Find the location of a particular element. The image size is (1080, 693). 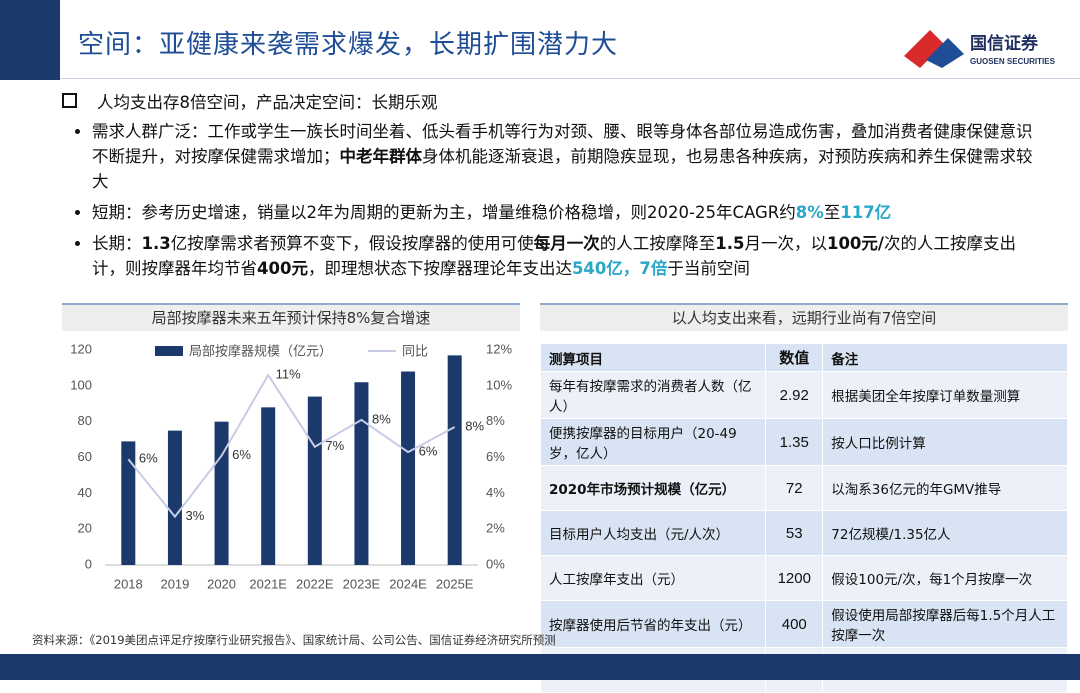

cell: 按摩器使用后节省的年支出（元） is located at coordinates (653, 624).